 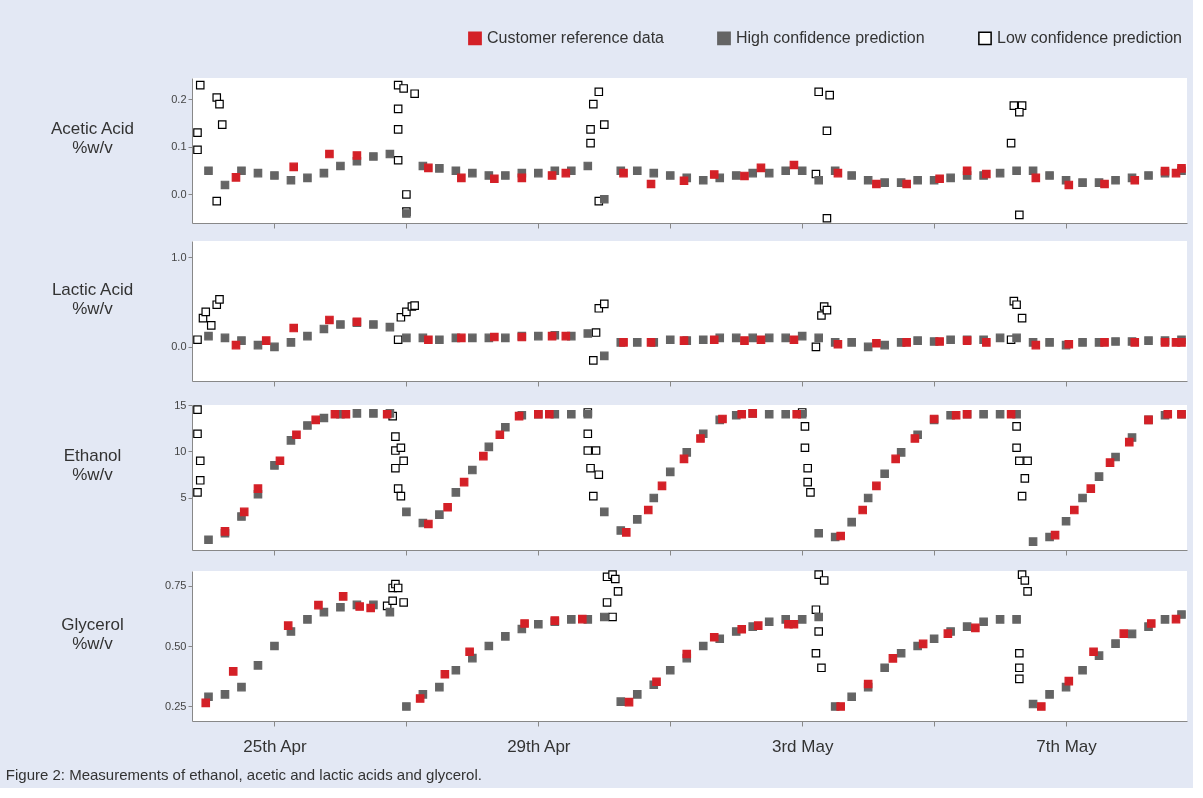 I want to click on x-tick-label: 7th May, so click(x=1067, y=746).